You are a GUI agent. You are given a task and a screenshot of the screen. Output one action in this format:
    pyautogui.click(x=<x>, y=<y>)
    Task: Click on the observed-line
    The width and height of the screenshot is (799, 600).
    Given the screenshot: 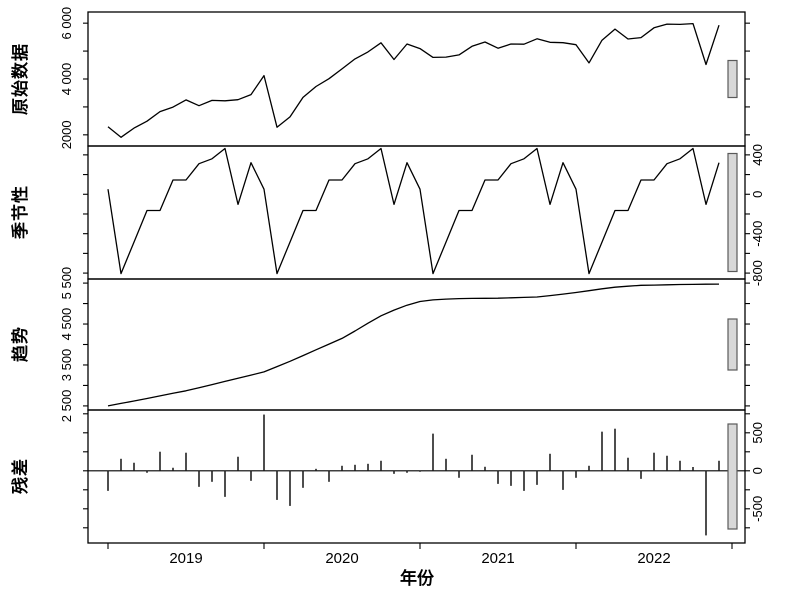 What is the action you would take?
    pyautogui.click(x=413, y=80)
    